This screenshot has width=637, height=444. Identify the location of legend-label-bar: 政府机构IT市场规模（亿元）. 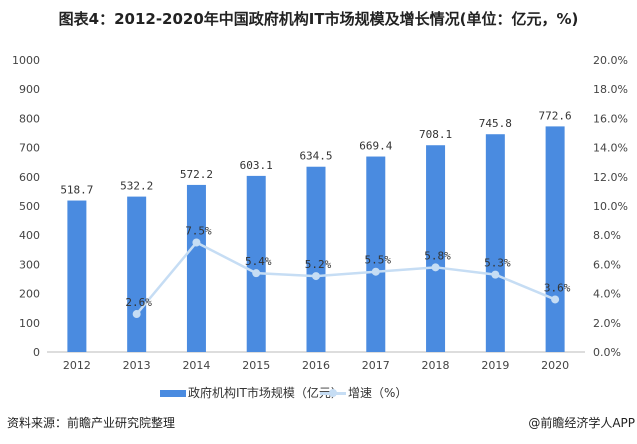
(265, 393).